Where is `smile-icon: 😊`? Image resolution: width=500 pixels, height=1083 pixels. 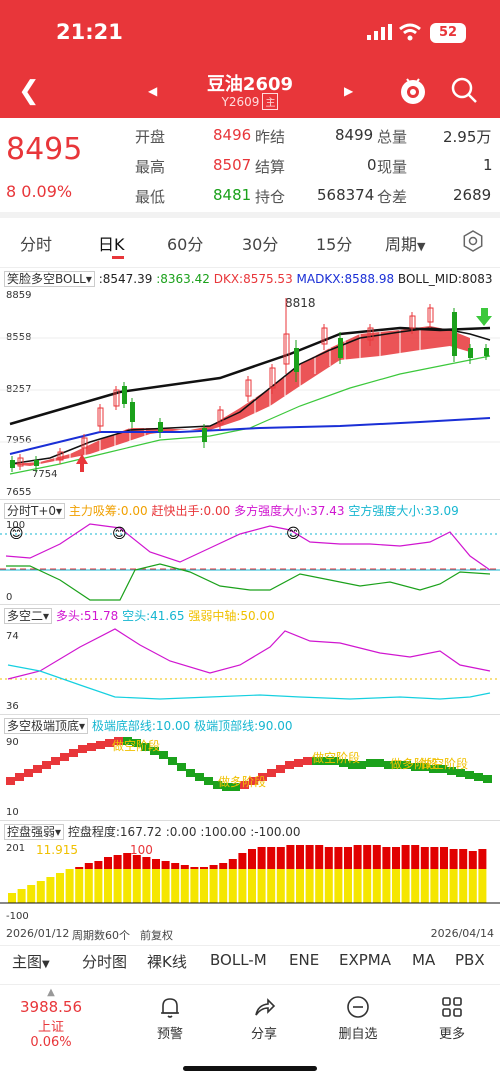 smile-icon: 😊 is located at coordinates (293, 534).